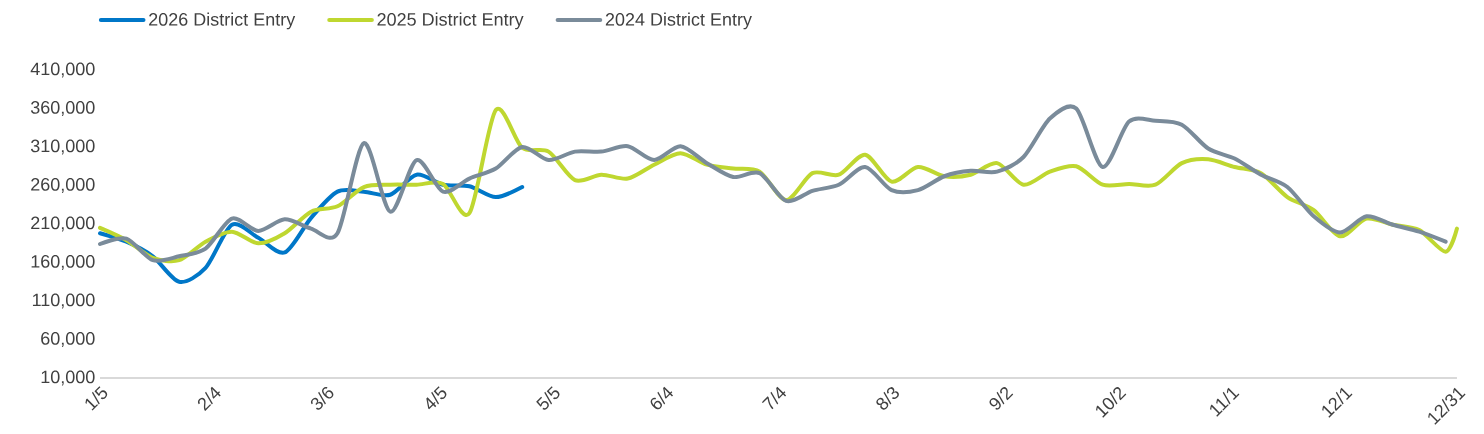 The image size is (1484, 434). Describe the element at coordinates (63, 262) in the screenshot. I see `y-tick-label: 160,000` at that location.